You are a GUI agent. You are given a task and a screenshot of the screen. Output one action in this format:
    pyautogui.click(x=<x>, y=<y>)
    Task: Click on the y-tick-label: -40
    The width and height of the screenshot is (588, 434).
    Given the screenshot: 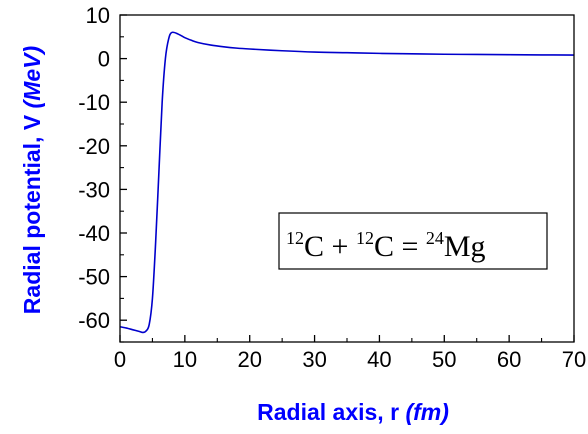 What is the action you would take?
    pyautogui.click(x=94, y=233)
    